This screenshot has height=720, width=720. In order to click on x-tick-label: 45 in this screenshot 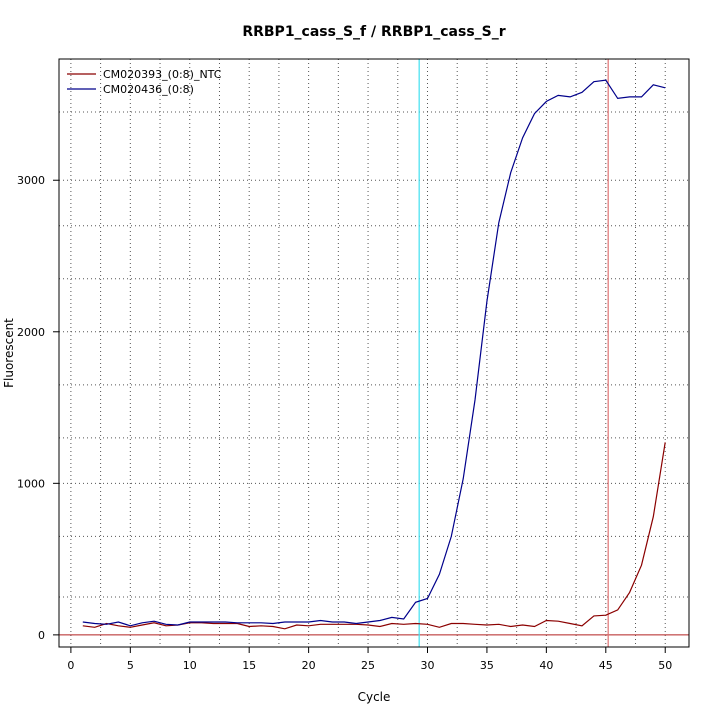, I will do `click(606, 665)`.